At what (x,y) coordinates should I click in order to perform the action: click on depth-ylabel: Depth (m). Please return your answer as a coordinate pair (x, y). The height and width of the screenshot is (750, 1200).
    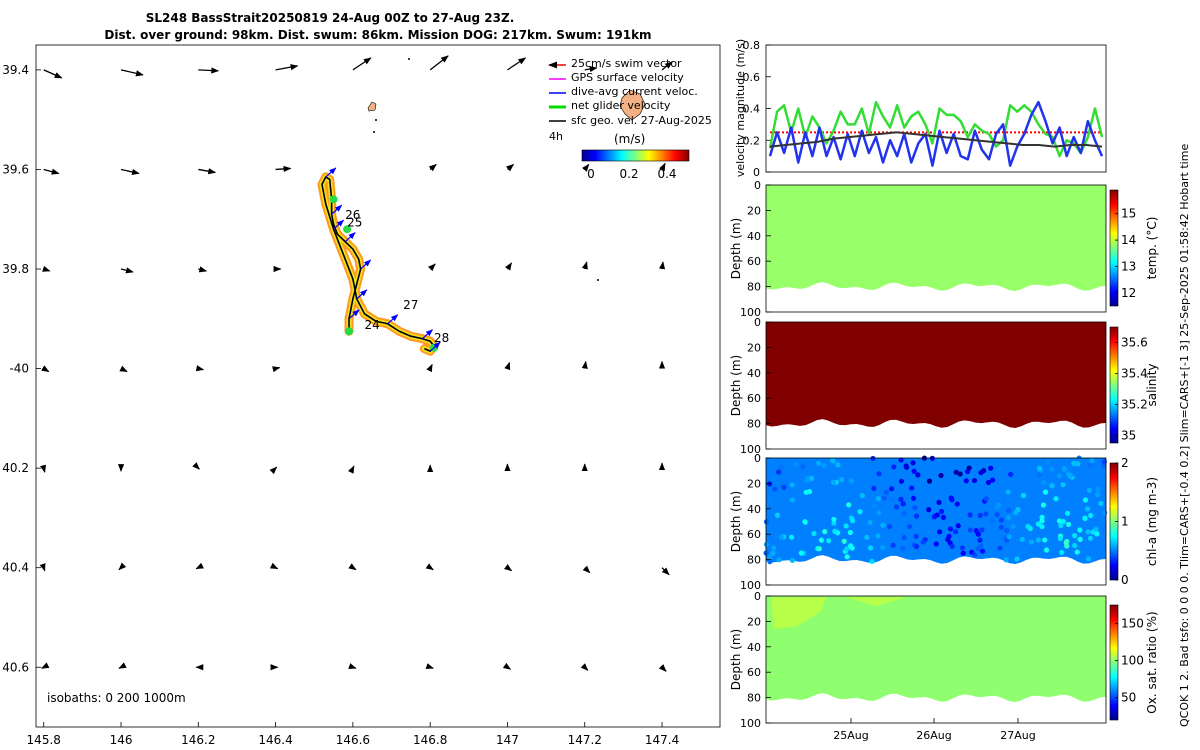
    Looking at the image, I should click on (736, 385).